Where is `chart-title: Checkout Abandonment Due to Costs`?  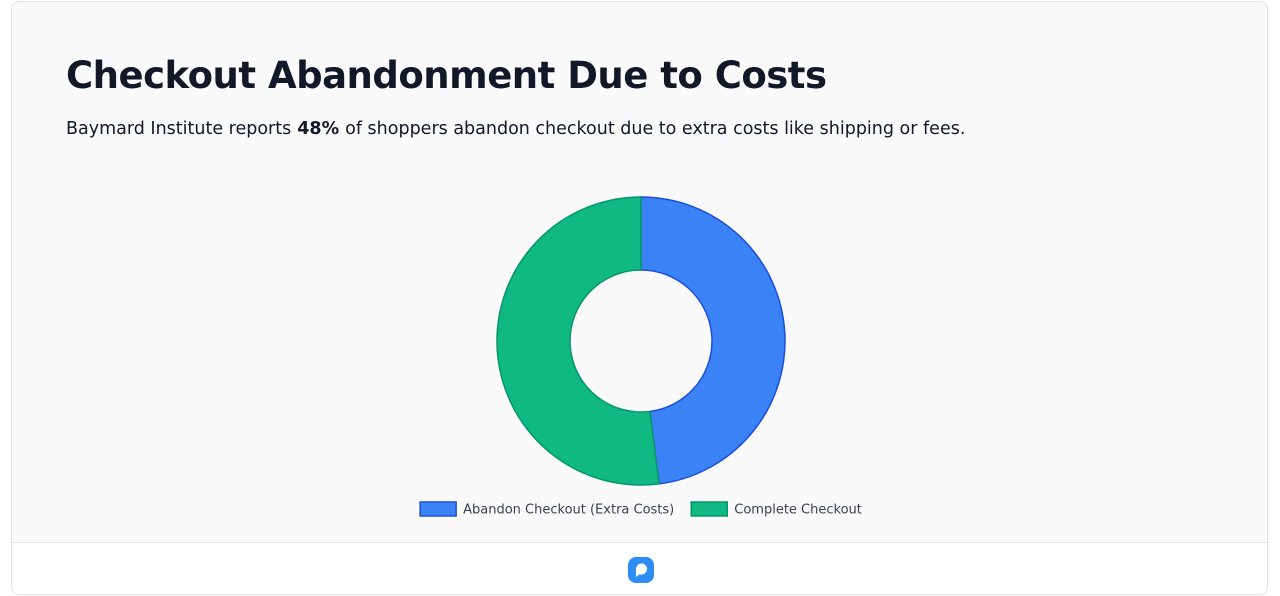
chart-title: Checkout Abandonment Due to Costs is located at coordinates (446, 75).